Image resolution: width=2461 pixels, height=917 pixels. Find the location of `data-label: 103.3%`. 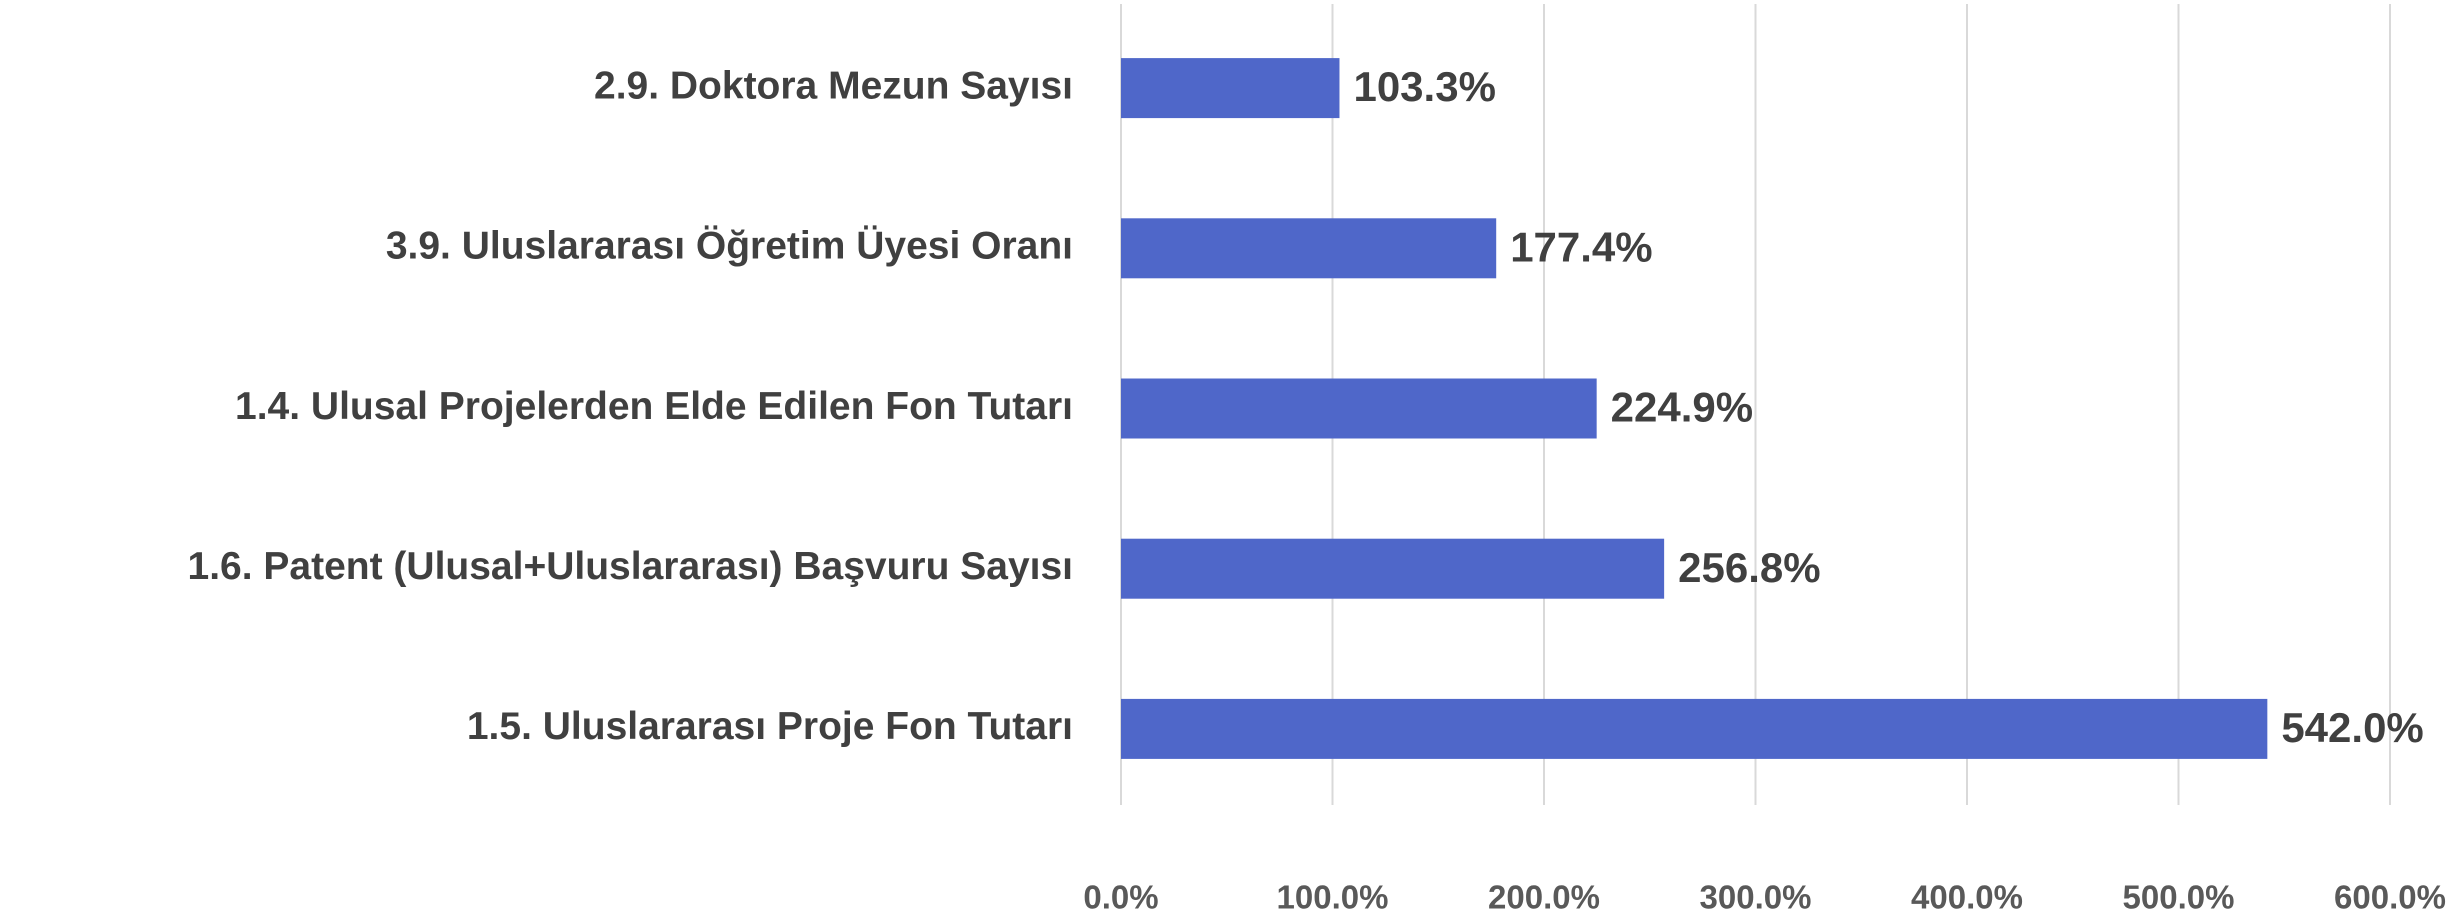

data-label: 103.3% is located at coordinates (1424, 86).